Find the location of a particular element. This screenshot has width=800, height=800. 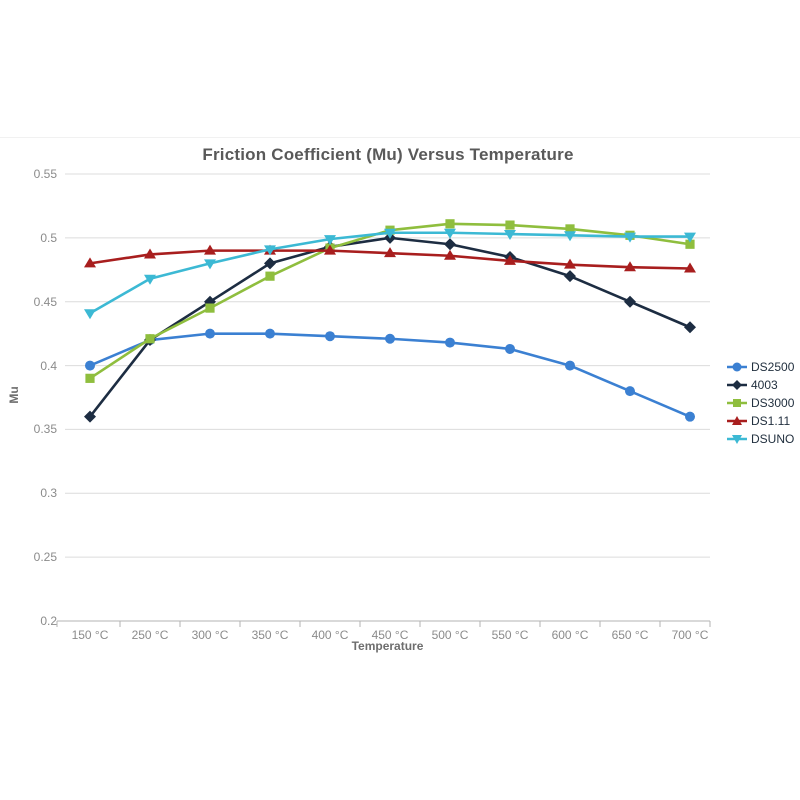

y-tick-label: 0.4 is located at coordinates (48, 365).